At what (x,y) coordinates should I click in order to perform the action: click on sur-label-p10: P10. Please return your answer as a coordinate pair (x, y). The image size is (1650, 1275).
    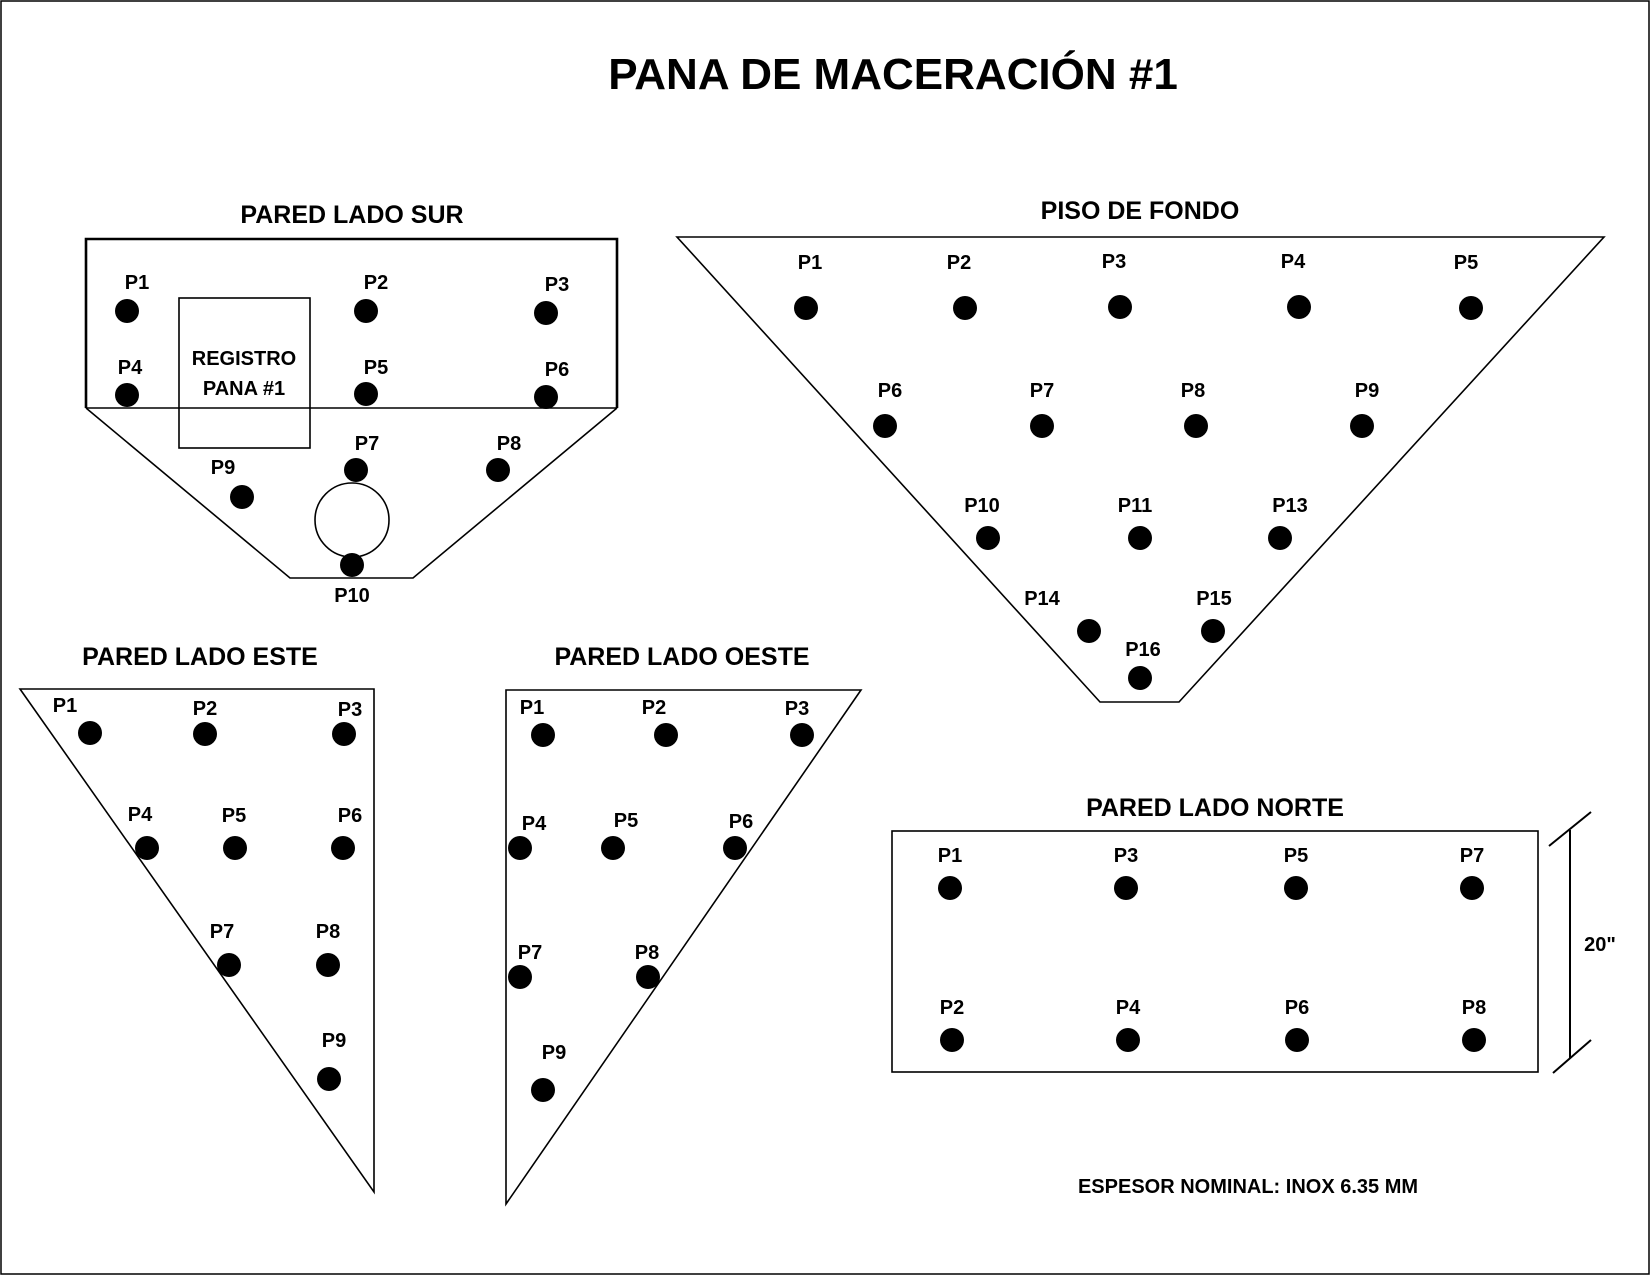
    Looking at the image, I should click on (352, 596).